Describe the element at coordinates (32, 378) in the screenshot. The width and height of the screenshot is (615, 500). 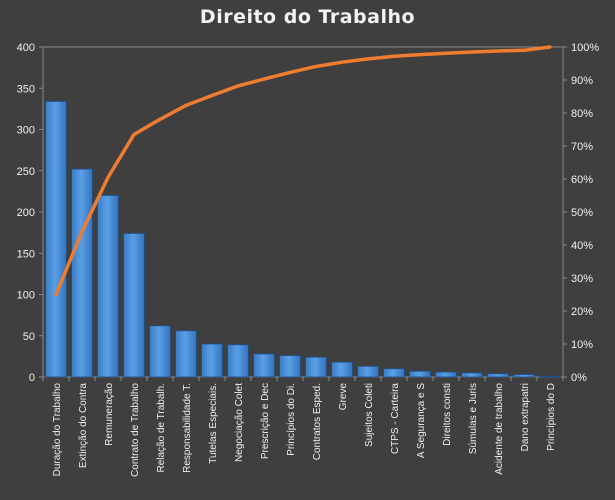
I see `y-axis-tick-label: 0` at that location.